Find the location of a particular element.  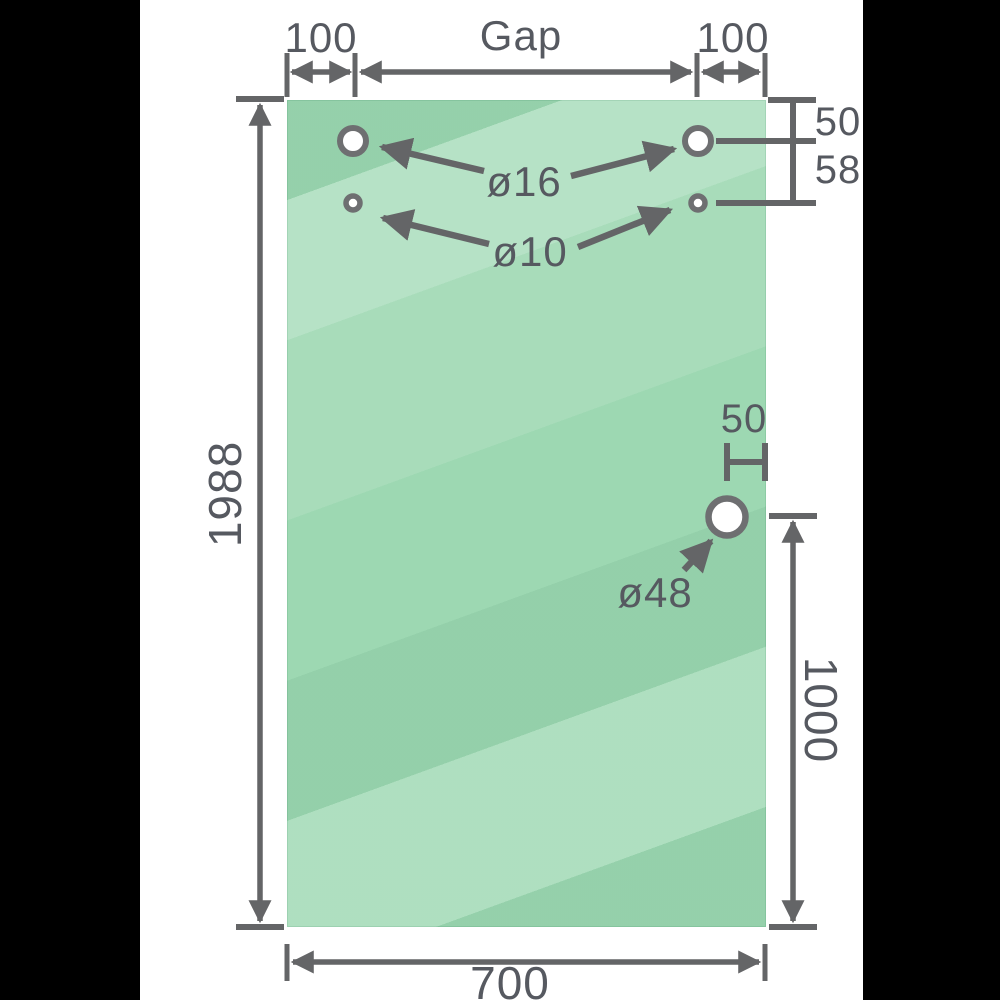

hole-label-o10: ø10 is located at coordinates (530, 251).